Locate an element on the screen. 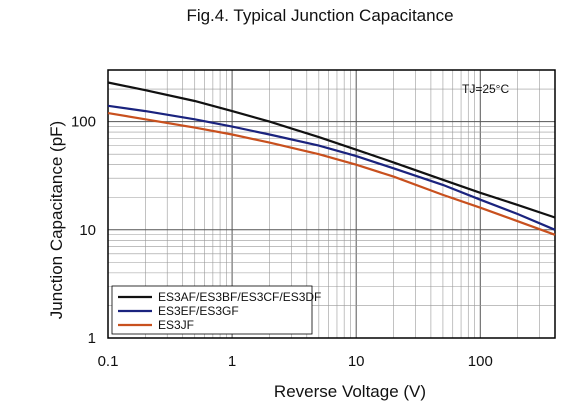 Image resolution: width=577 pixels, height=405 pixels. x-tick-label: 10 is located at coordinates (356, 361).